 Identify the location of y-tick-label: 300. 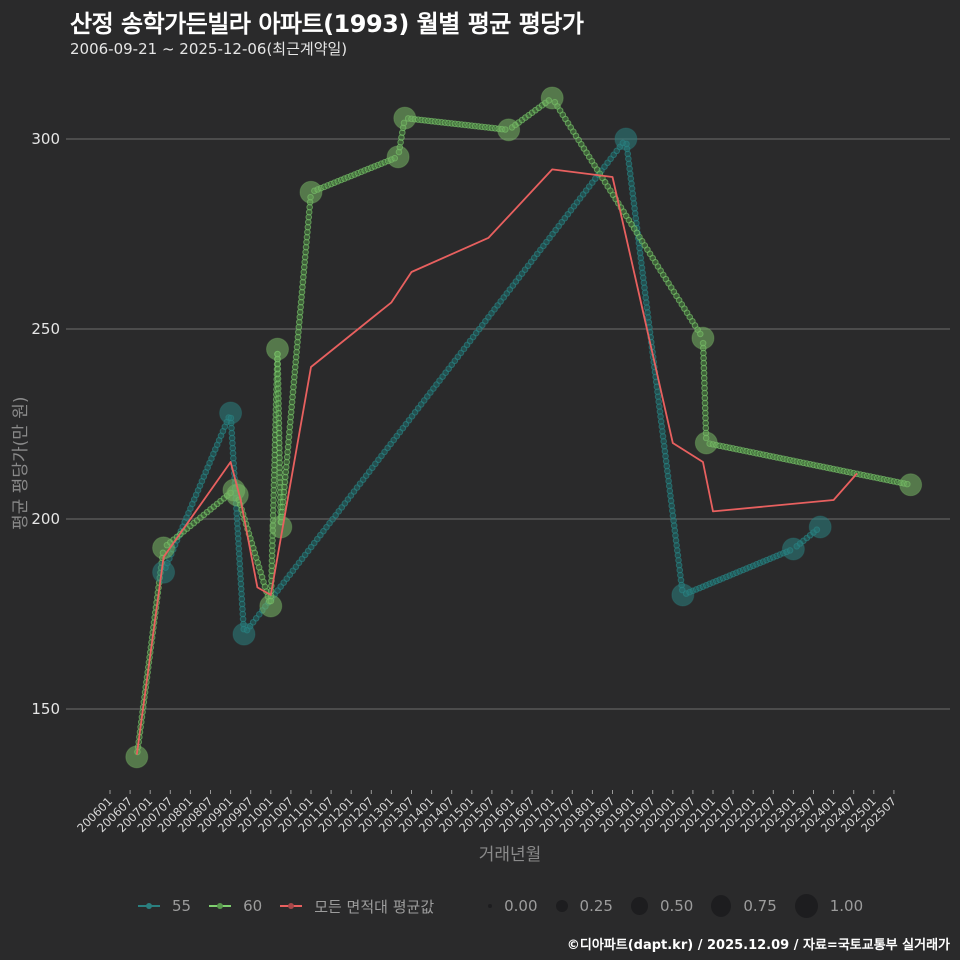
(45, 139).